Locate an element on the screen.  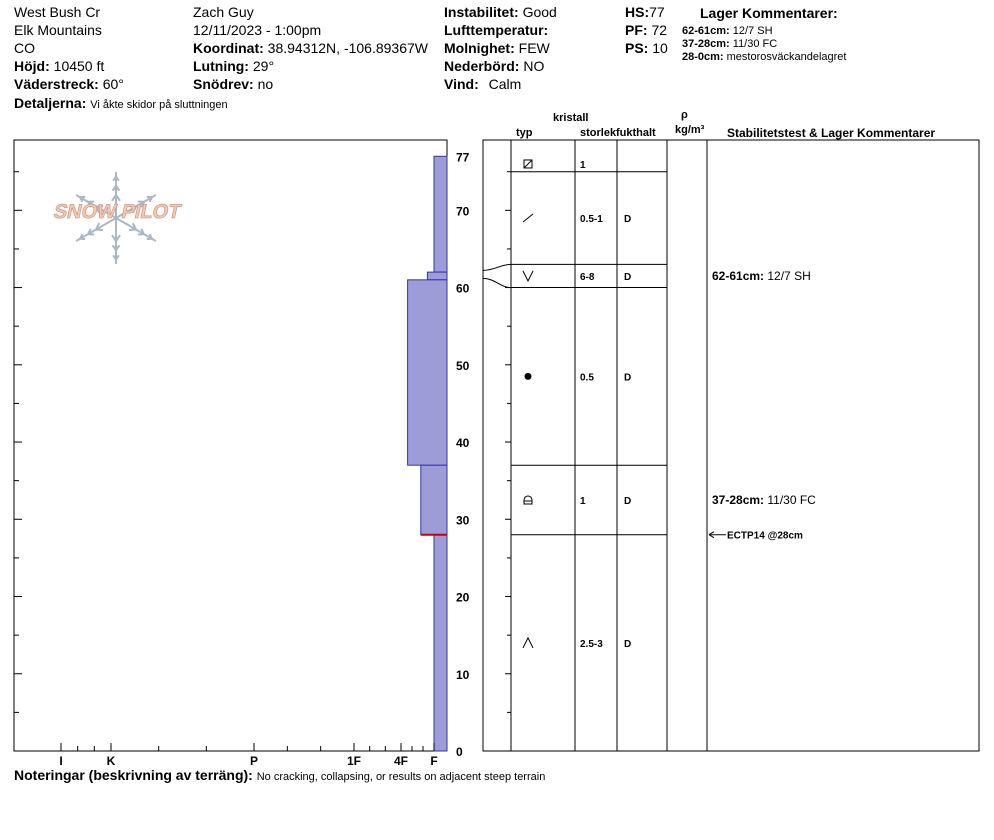
sky: Molnighet: FEW is located at coordinates (497, 48).